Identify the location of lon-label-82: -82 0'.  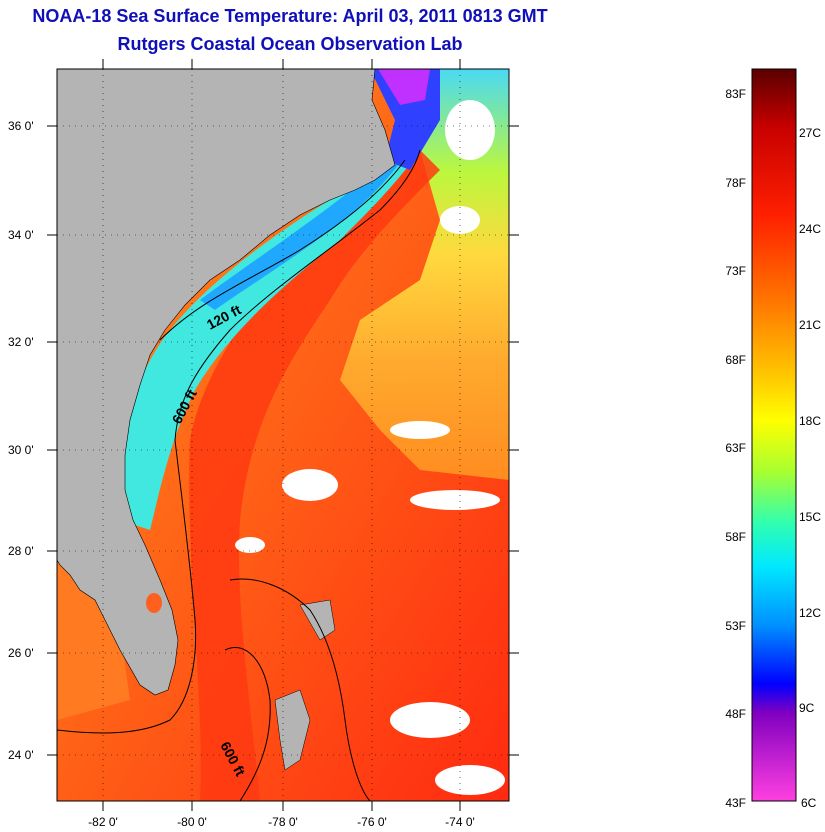
(103, 822).